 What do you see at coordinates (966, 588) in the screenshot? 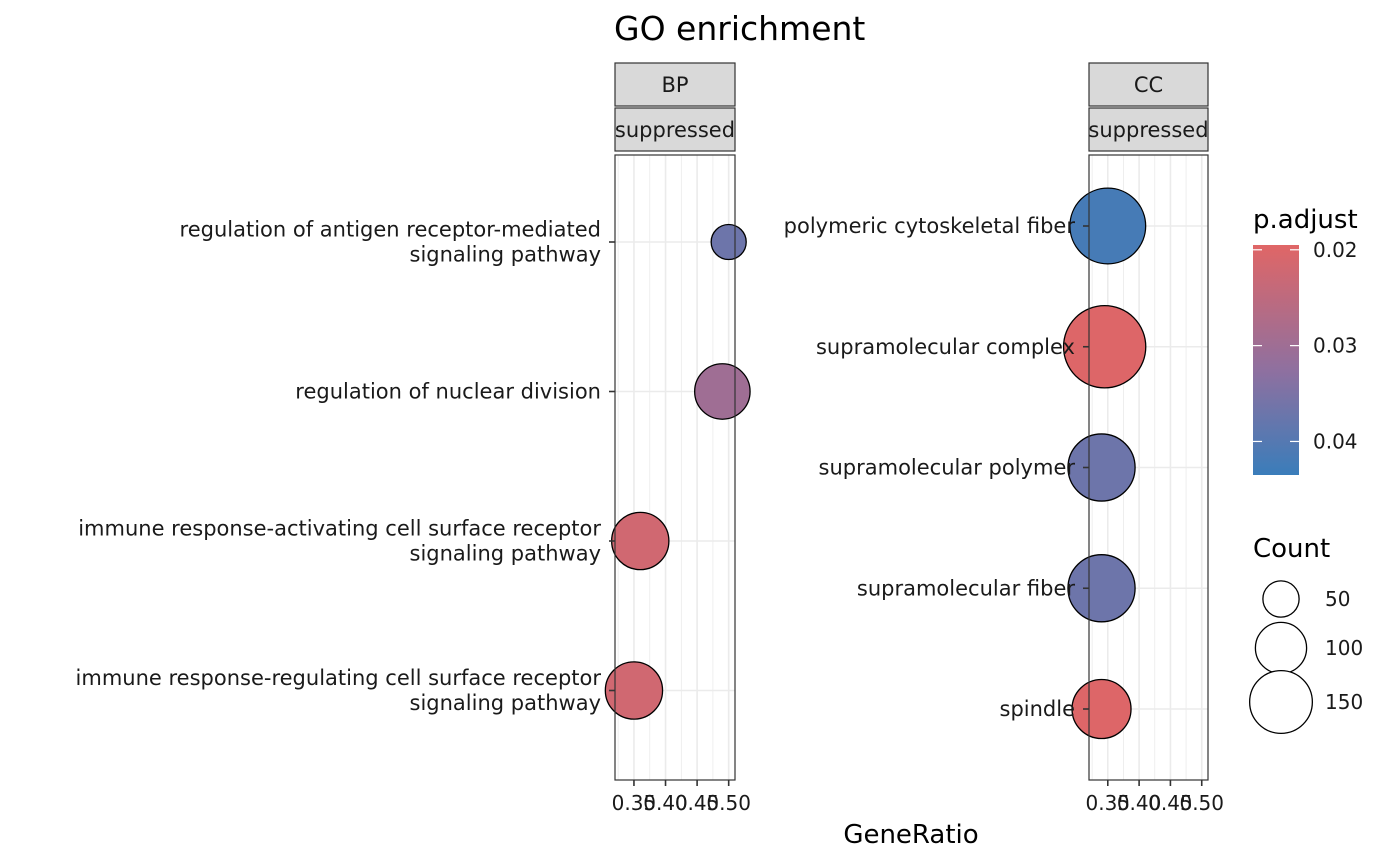
I see `y-tick-label: supramolecular fiber` at bounding box center [966, 588].